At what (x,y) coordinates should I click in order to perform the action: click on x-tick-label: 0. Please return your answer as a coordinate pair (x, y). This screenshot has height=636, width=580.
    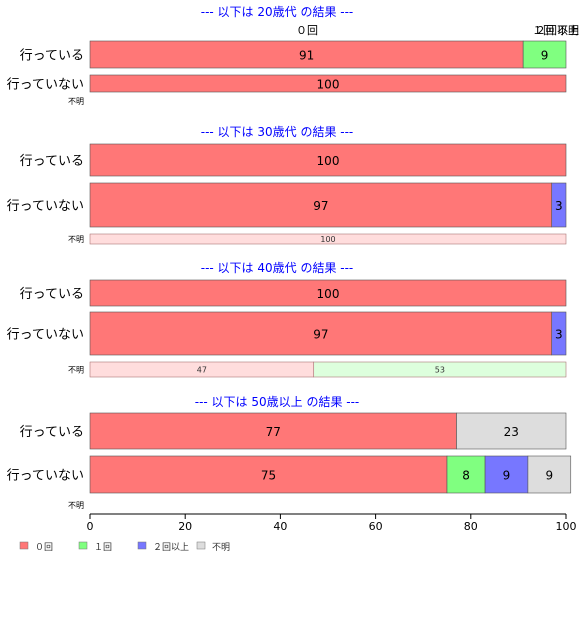
    Looking at the image, I should click on (90, 526).